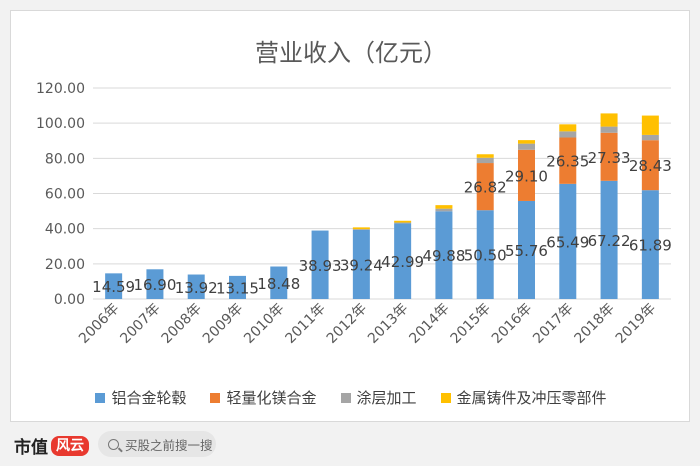 The width and height of the screenshot is (700, 466). What do you see at coordinates (271, 398) in the screenshot?
I see `legend-label: 轻量化镁合金` at bounding box center [271, 398].